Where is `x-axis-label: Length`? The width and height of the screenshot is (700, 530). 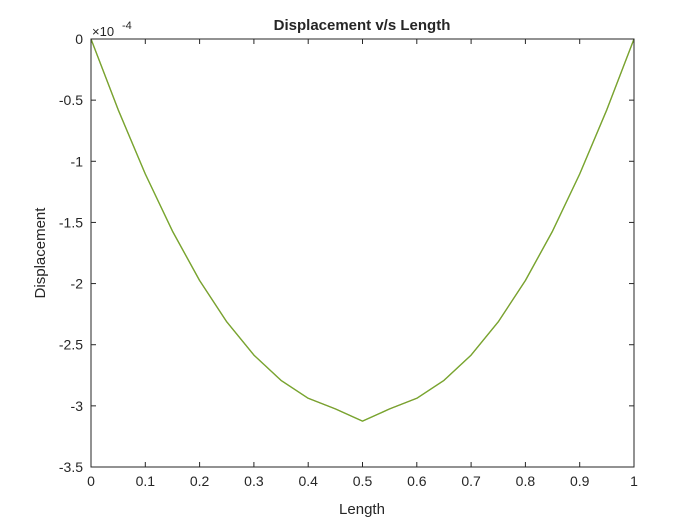
x-axis-label: Length is located at coordinates (362, 509).